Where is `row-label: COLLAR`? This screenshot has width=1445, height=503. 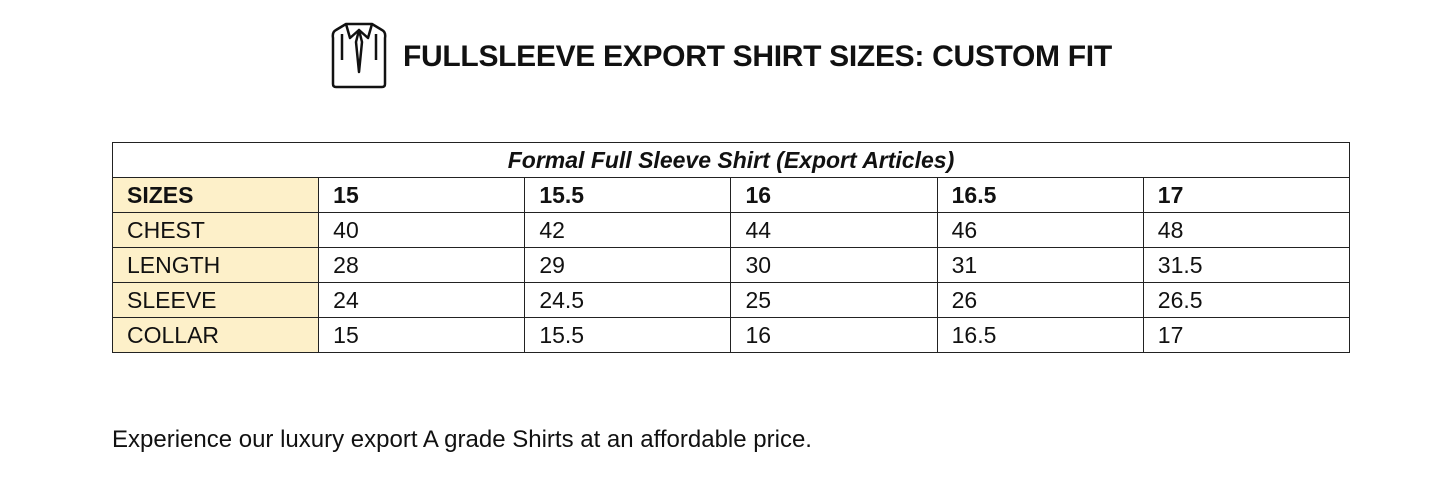
row-label: COLLAR is located at coordinates (215, 335).